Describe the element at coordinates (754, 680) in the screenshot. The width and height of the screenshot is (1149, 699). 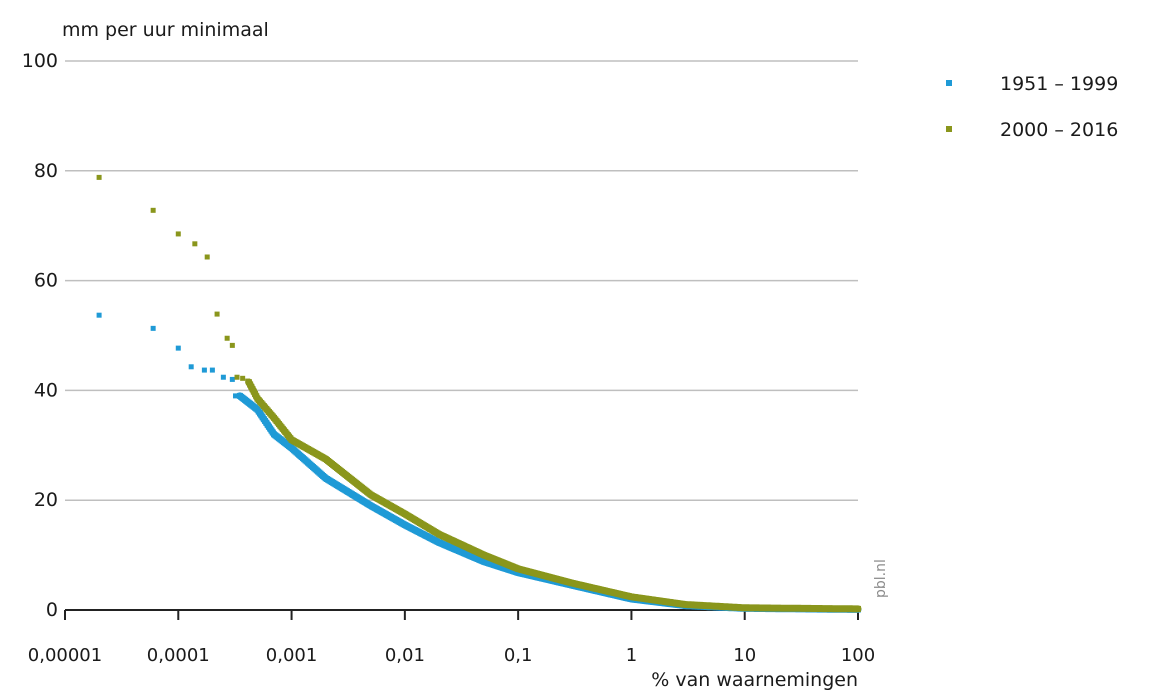
I see `x-axis-title: % van waarnemingen` at that location.